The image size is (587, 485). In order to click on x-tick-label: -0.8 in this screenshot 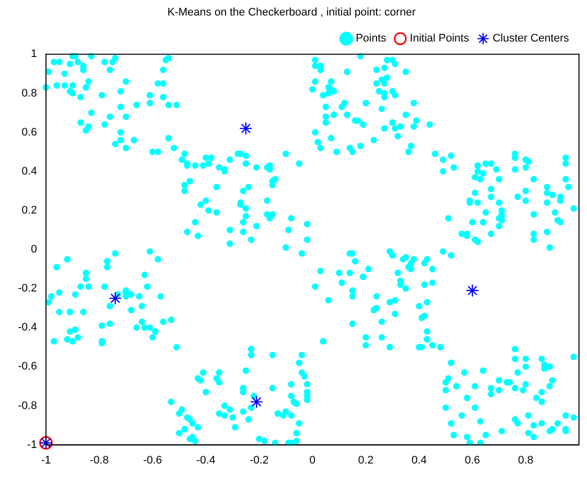, I will do `click(99, 460)`.